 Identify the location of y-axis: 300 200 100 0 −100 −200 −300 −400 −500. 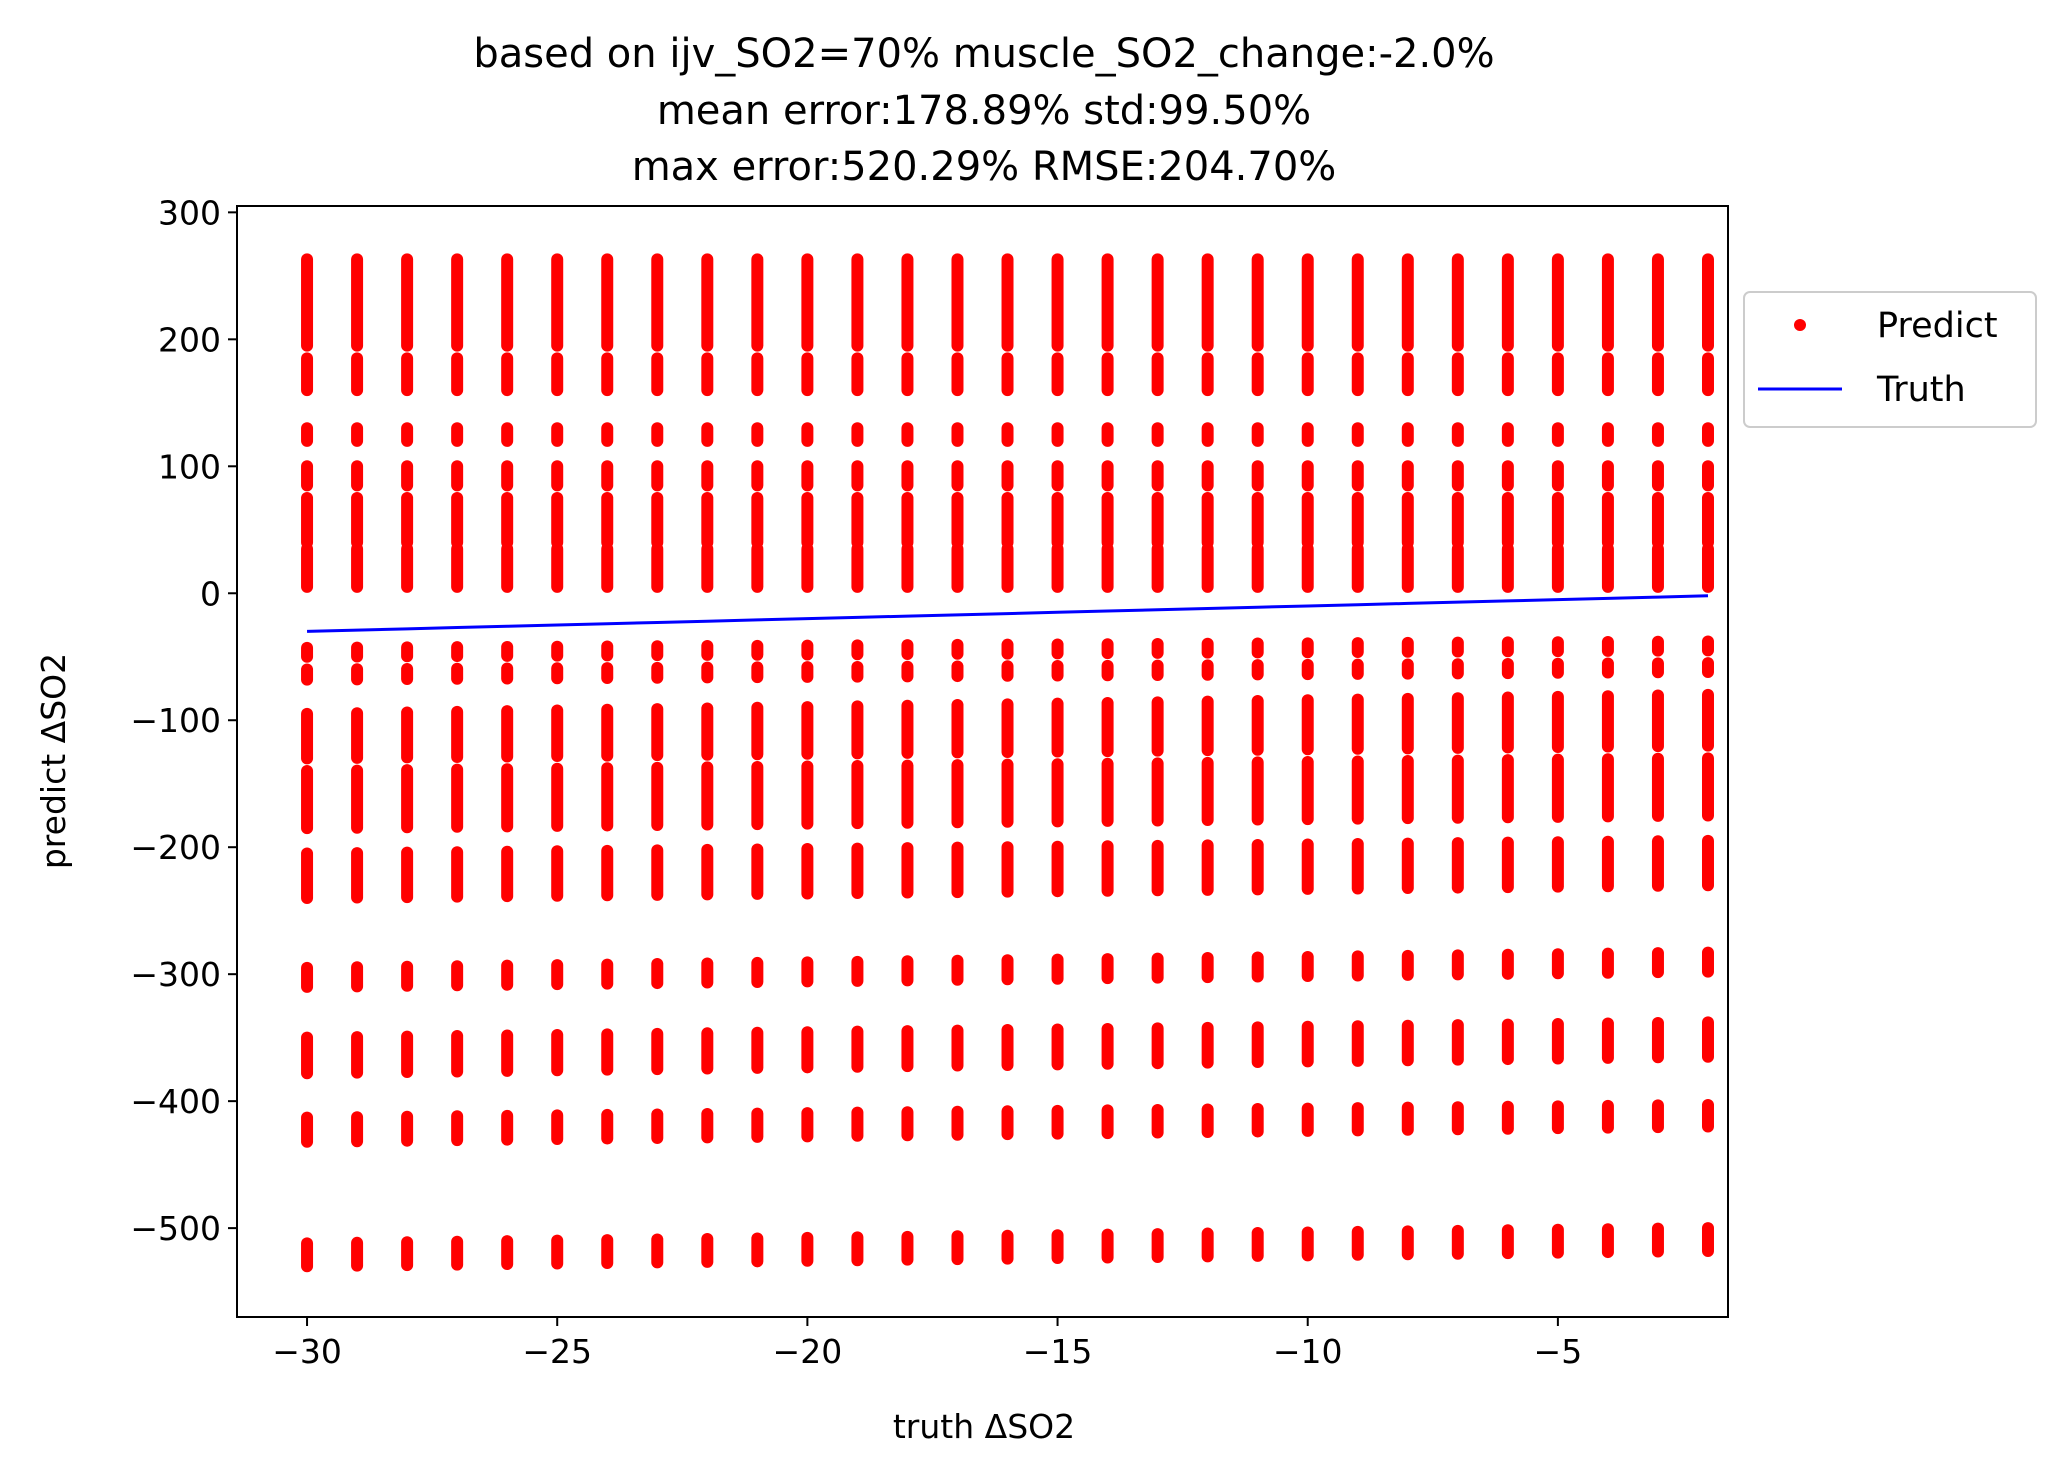
(183, 720).